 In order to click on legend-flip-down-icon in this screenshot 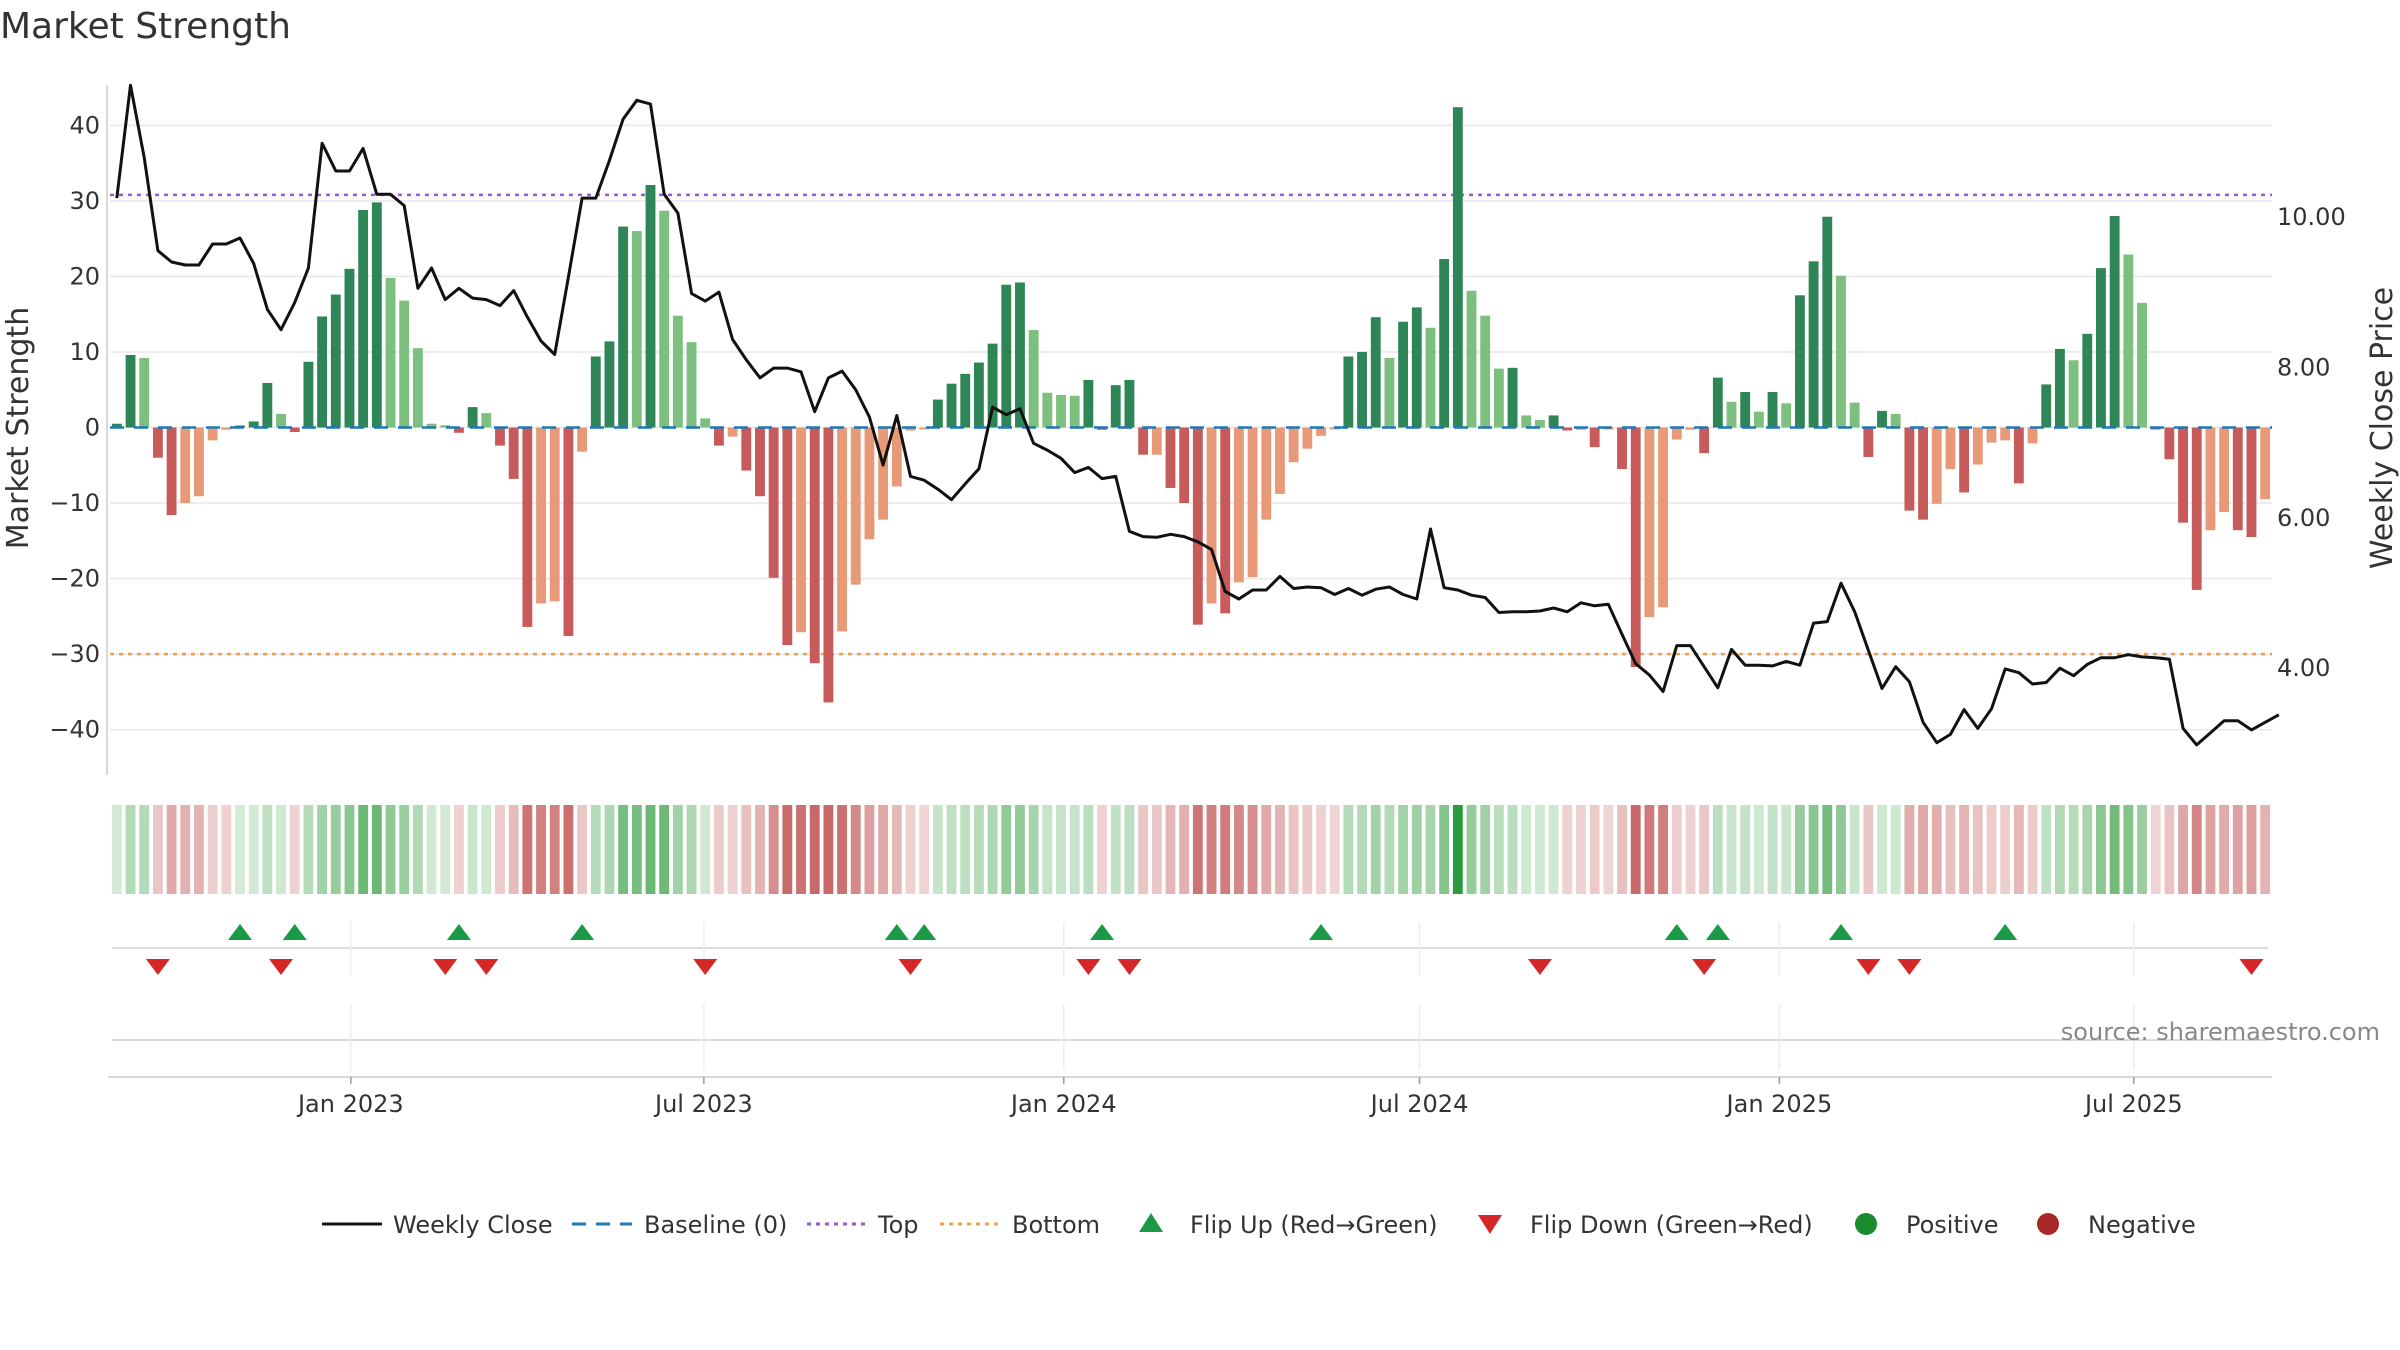, I will do `click(1490, 1224)`.